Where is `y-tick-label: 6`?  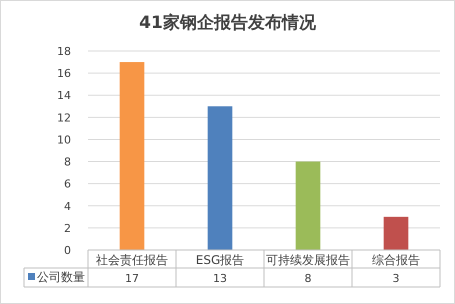
y-tick-label: 6 is located at coordinates (67, 184).